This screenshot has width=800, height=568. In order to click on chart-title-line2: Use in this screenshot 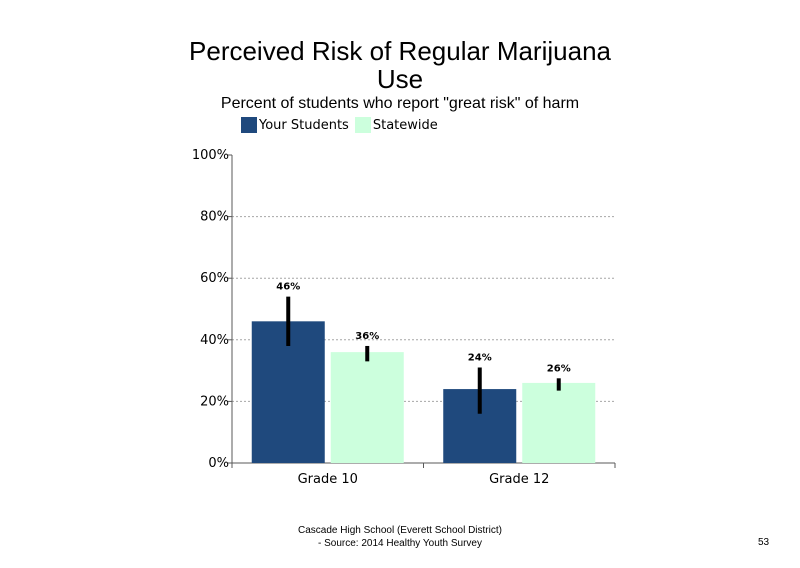, I will do `click(400, 79)`.